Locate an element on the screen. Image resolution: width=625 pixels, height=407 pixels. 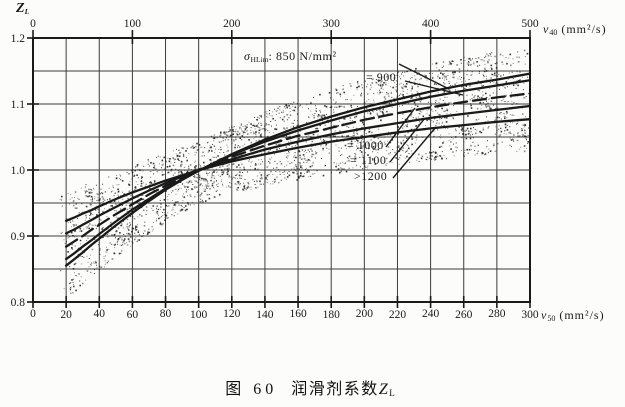
top-axis-tick-label: 100 is located at coordinates (133, 24).